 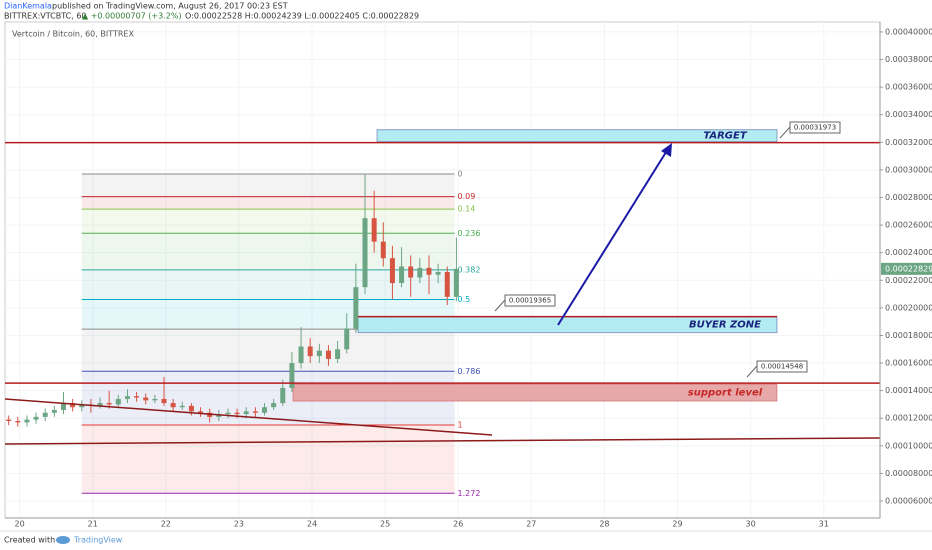 What do you see at coordinates (467, 209) in the screenshot?
I see `fib-label: 0.14` at bounding box center [467, 209].